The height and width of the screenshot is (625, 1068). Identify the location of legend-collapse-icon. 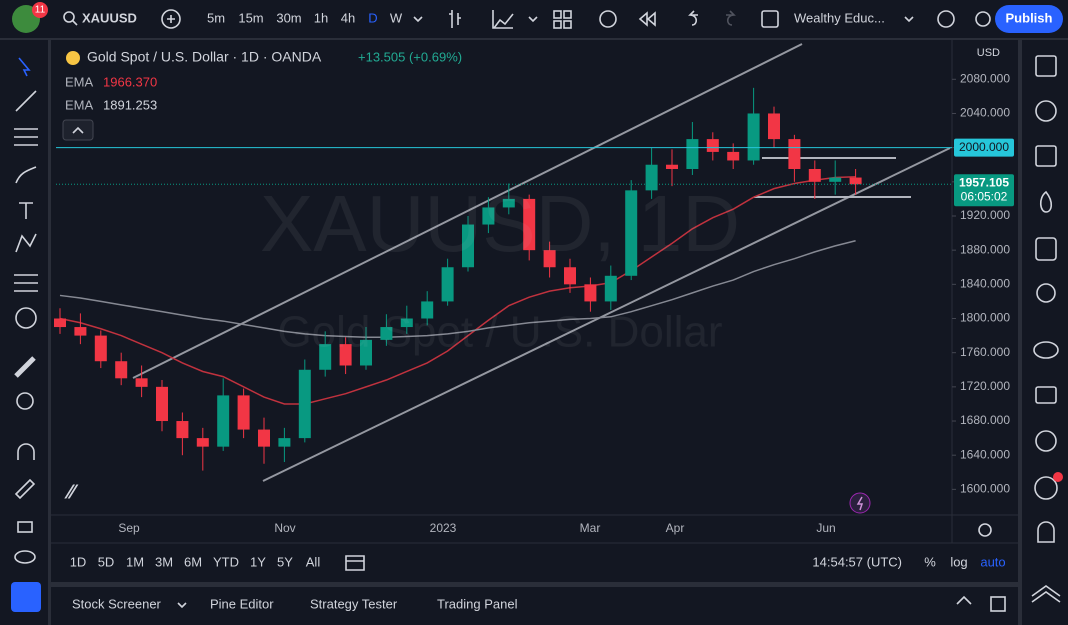
(78, 130).